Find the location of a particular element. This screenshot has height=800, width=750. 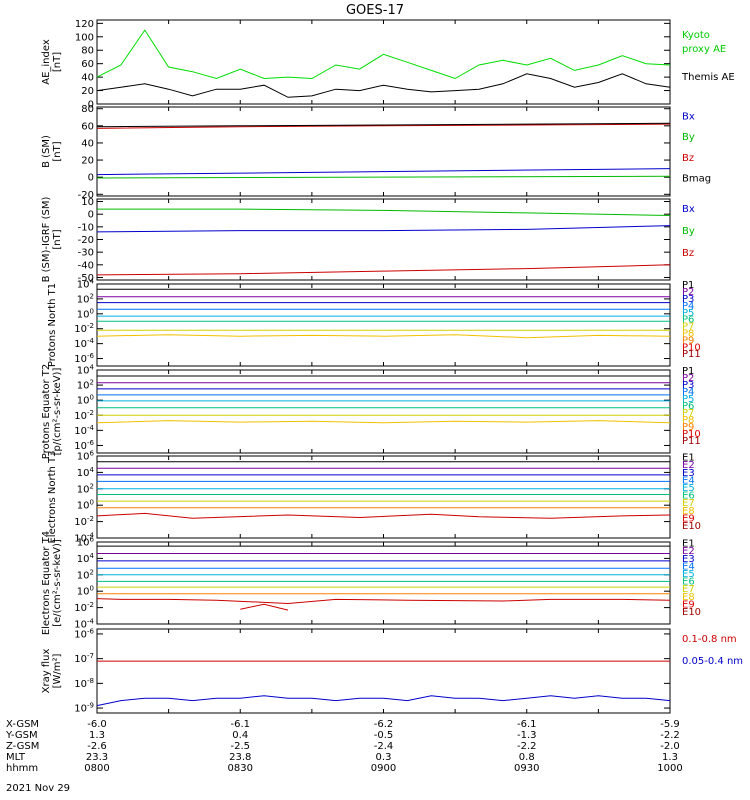

axis-value: 0.3 is located at coordinates (384, 757).